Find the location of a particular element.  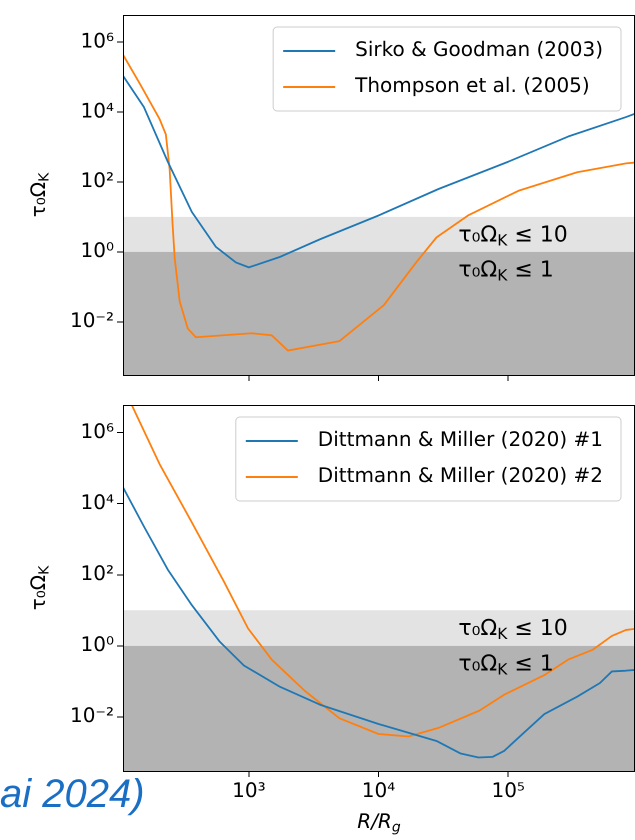

x-tick-label: 10⁵ is located at coordinates (508, 790).